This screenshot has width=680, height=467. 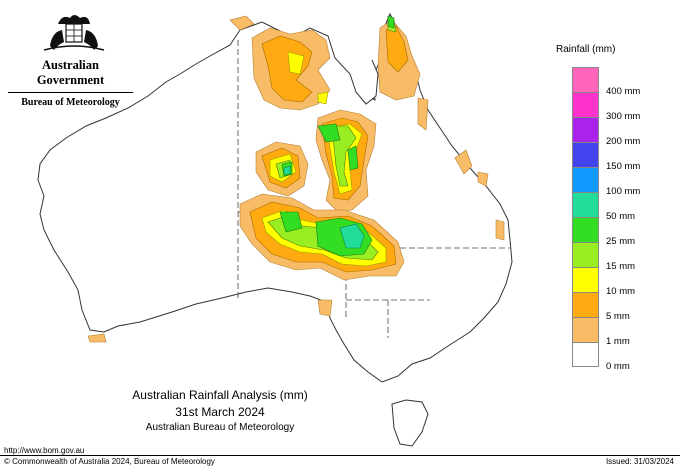 I want to click on legend-label: 100 mm, so click(x=623, y=191).